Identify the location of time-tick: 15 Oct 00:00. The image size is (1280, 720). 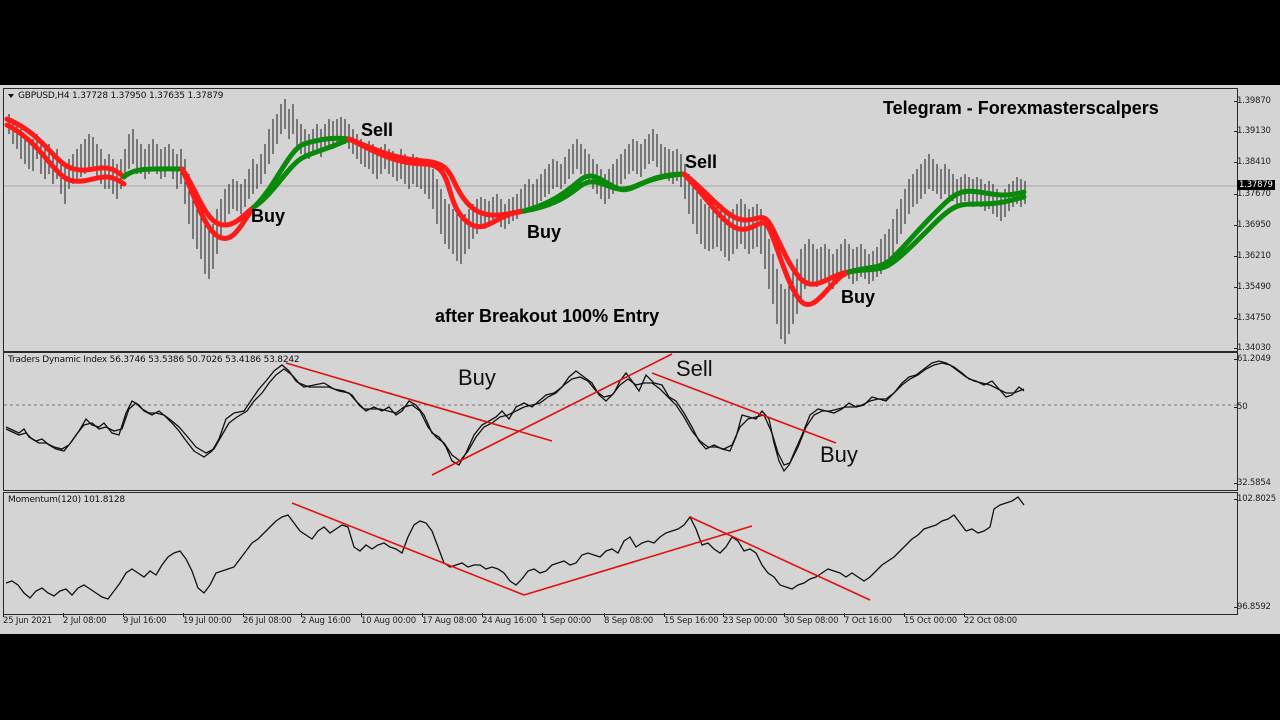
(931, 619).